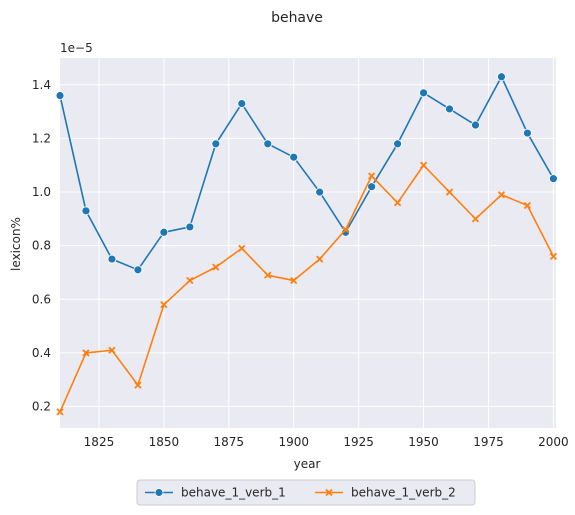 This screenshot has width=575, height=515. I want to click on y-offset-label: 1e−5, so click(76, 48).